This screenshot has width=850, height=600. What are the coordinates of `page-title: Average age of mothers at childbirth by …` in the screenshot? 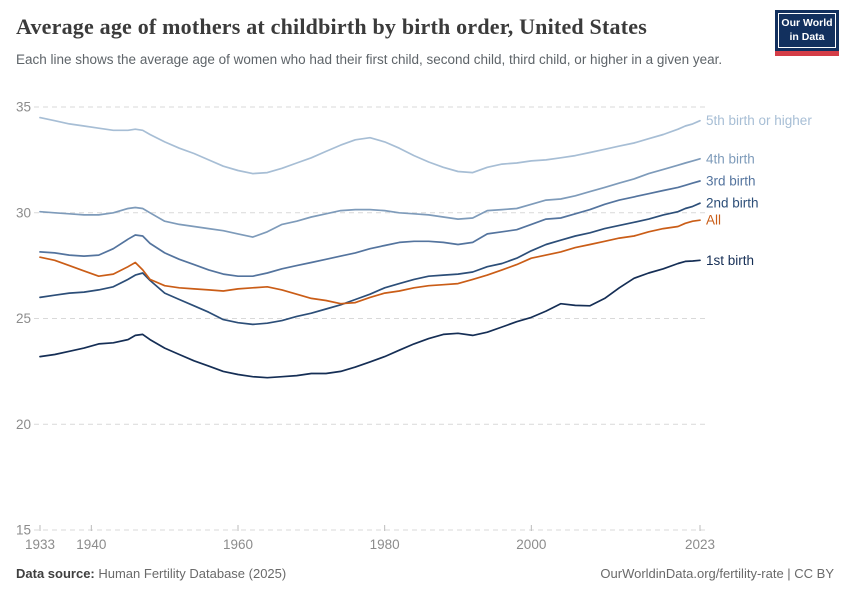 It's located at (331, 26).